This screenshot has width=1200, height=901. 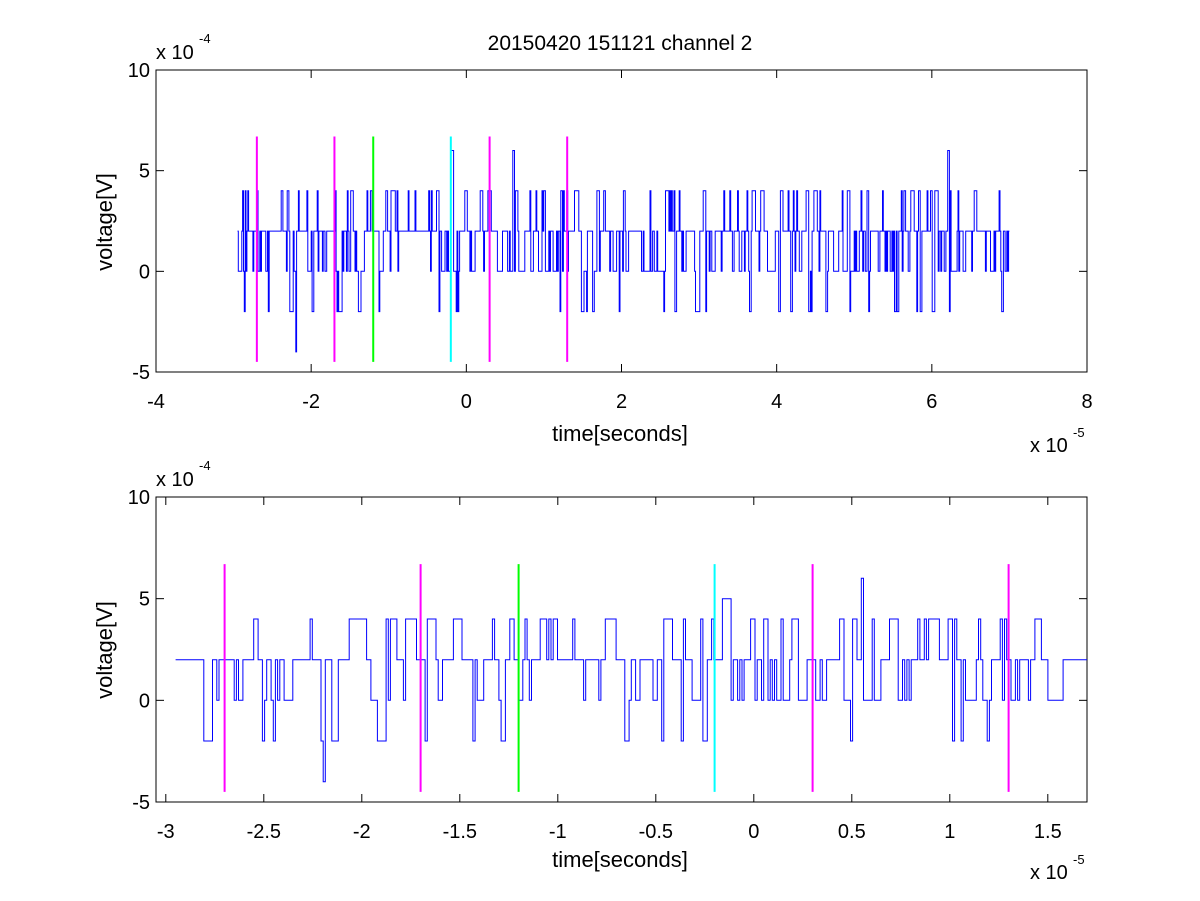 I want to click on x-tick-label: -1.5, so click(x=460, y=832).